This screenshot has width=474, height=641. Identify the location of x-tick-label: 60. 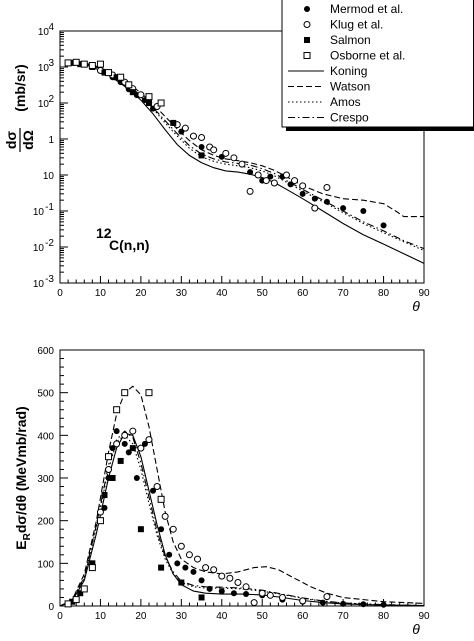
(303, 293).